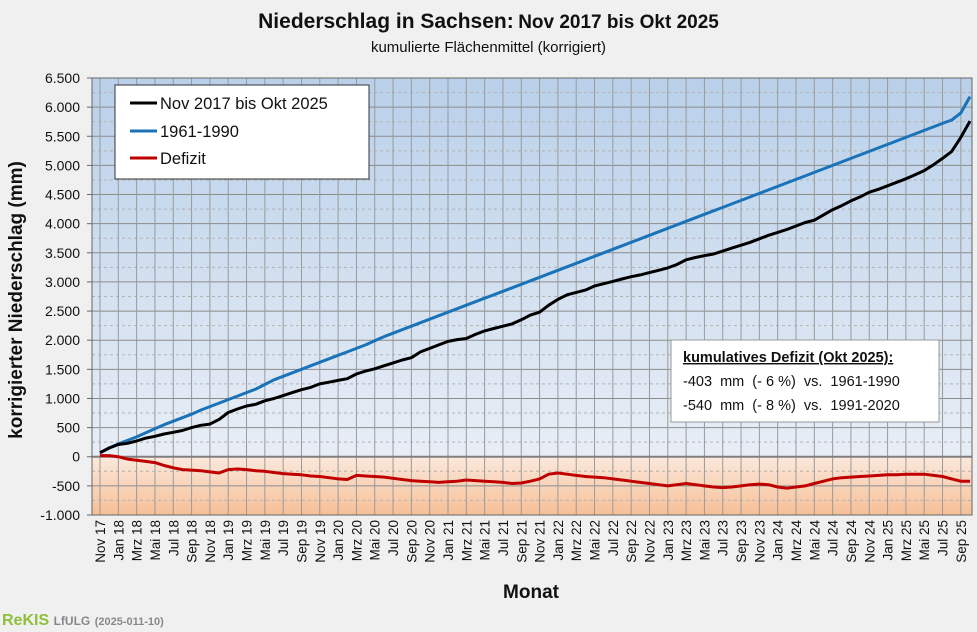 This screenshot has width=977, height=632. What do you see at coordinates (668, 540) in the screenshot?
I see `x-tick-label: Jan 23` at bounding box center [668, 540].